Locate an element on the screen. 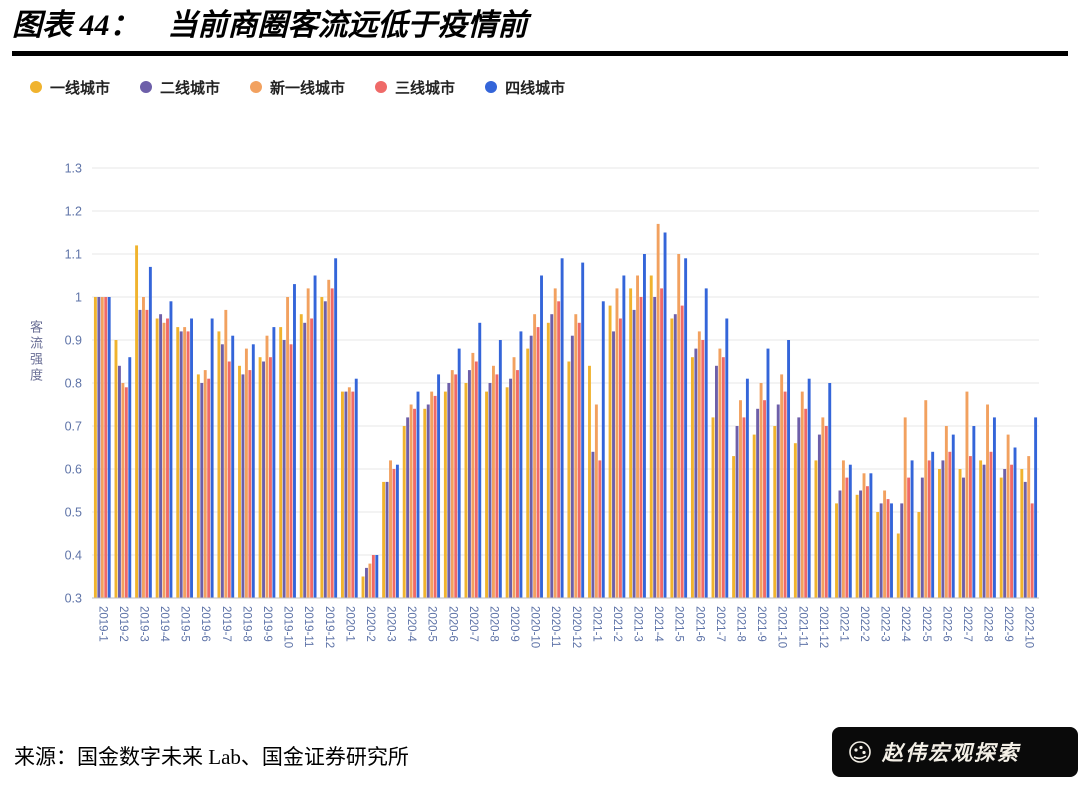  source-note: 来源：国金数字未来 Lab、国金证券研究所 is located at coordinates (211, 757).